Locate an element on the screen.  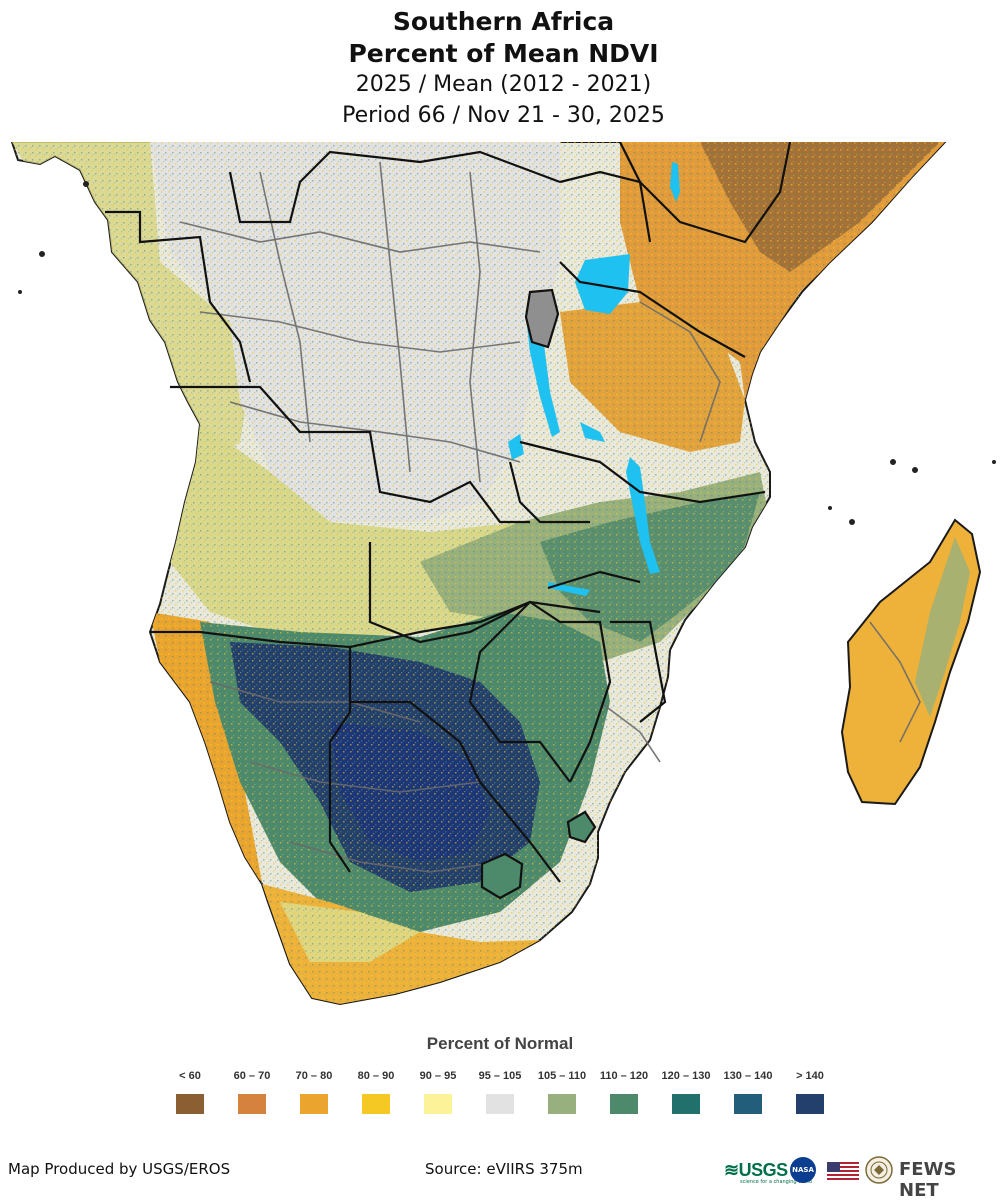
legend-label: 120 – 130 is located at coordinates (686, 1076).